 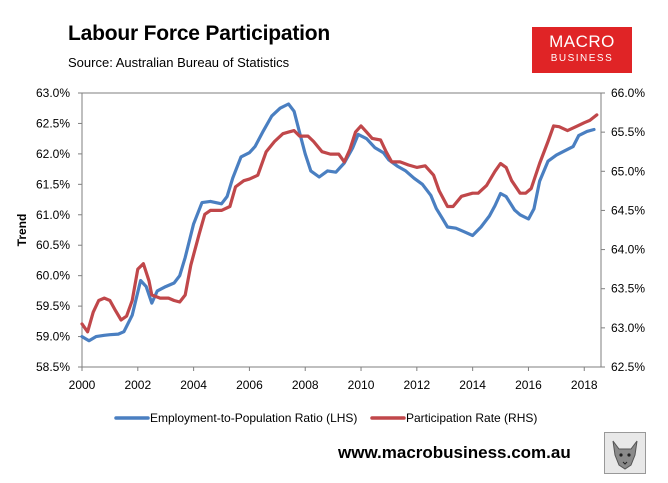 I want to click on y-right-tick-label: 65.0%, so click(x=628, y=171).